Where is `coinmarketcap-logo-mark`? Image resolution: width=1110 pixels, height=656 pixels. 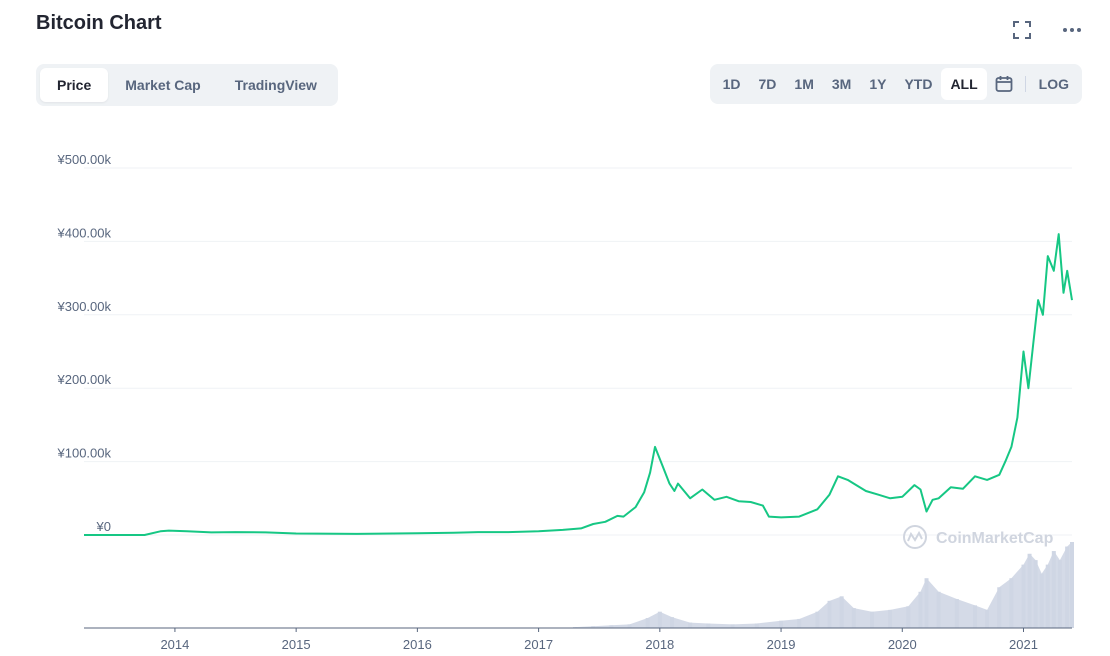 coinmarketcap-logo-mark is located at coordinates (915, 536).